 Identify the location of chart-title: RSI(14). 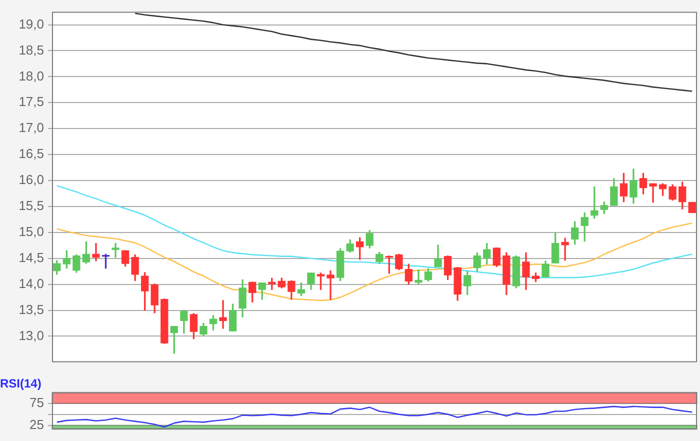
(21, 383).